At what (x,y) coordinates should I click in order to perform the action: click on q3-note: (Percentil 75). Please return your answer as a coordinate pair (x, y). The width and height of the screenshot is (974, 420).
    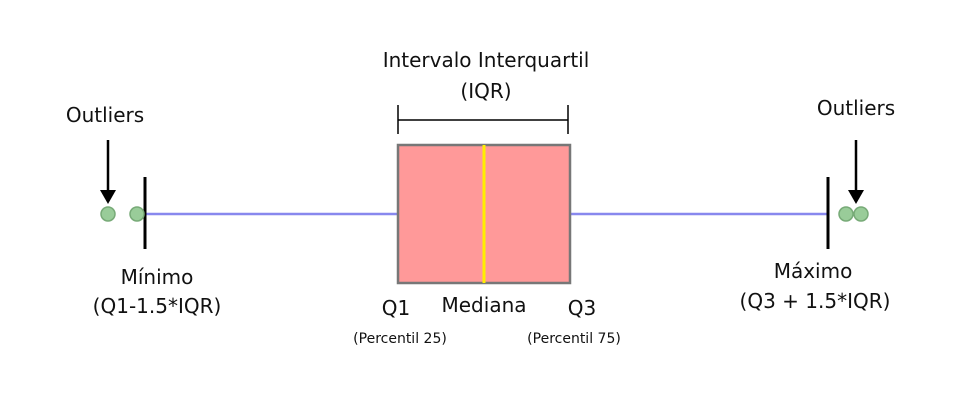
    Looking at the image, I should click on (574, 339).